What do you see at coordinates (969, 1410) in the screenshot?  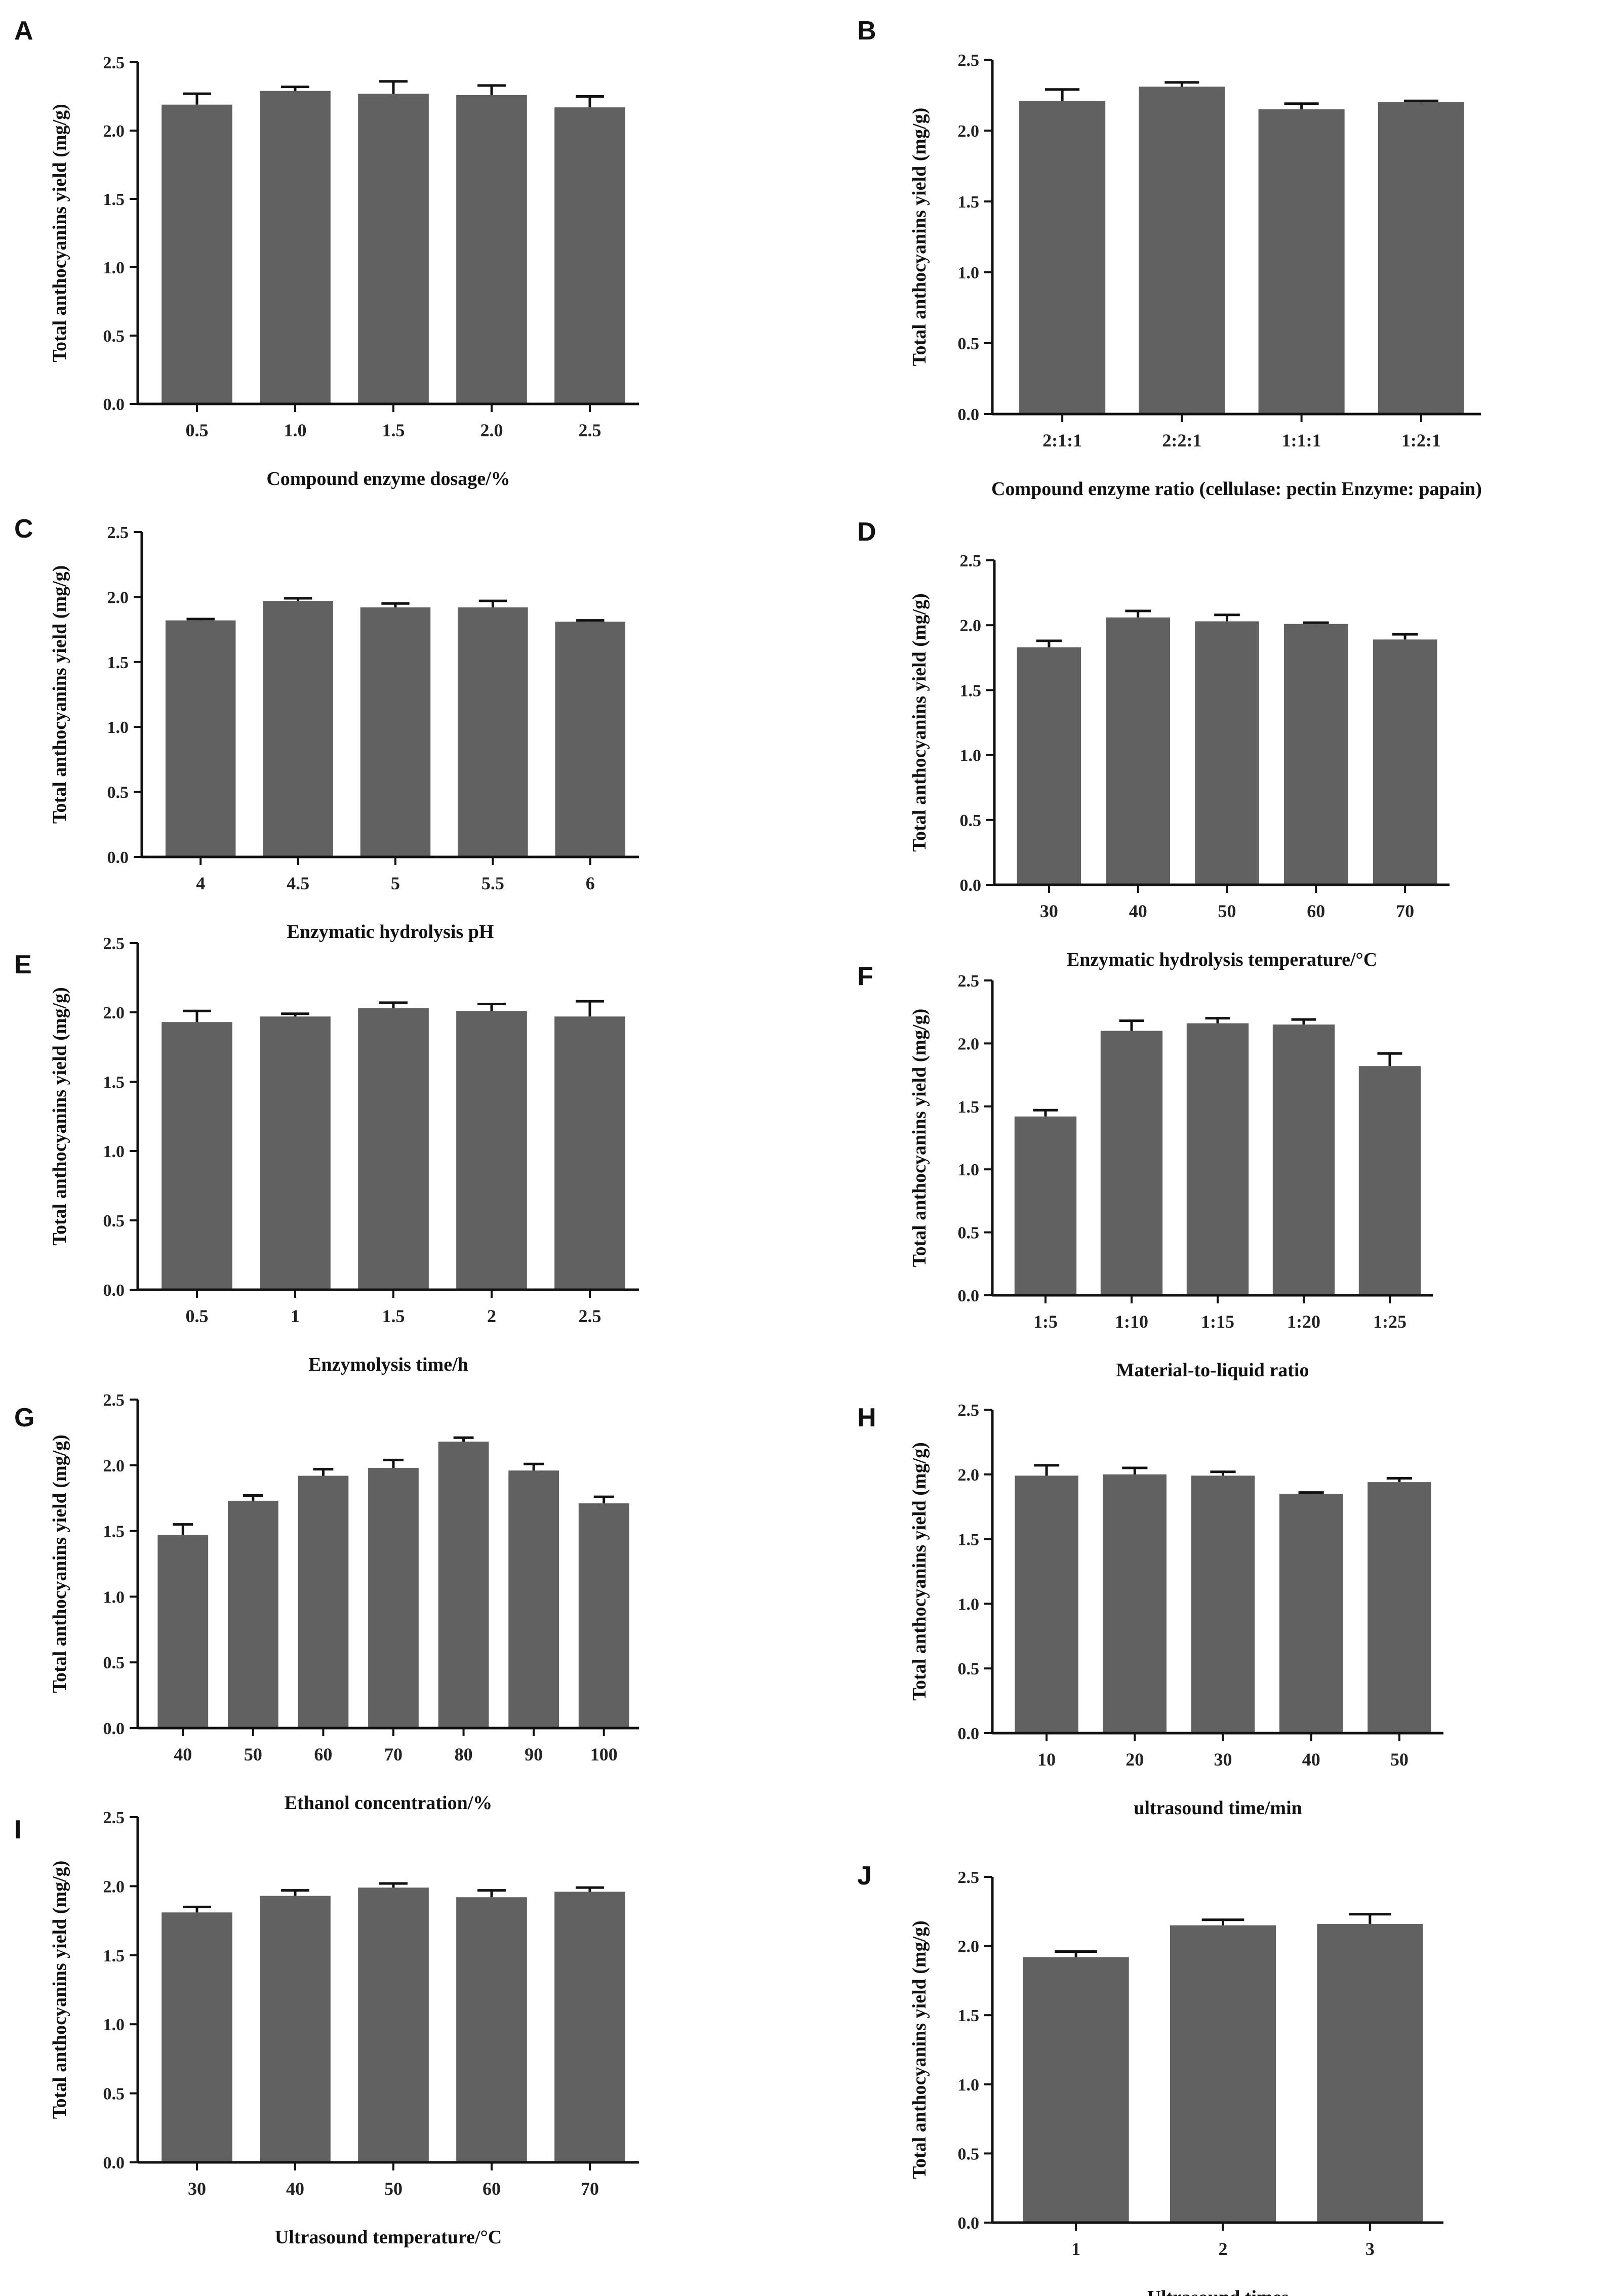 I see `y-tick-label-h-5: 2.5` at bounding box center [969, 1410].